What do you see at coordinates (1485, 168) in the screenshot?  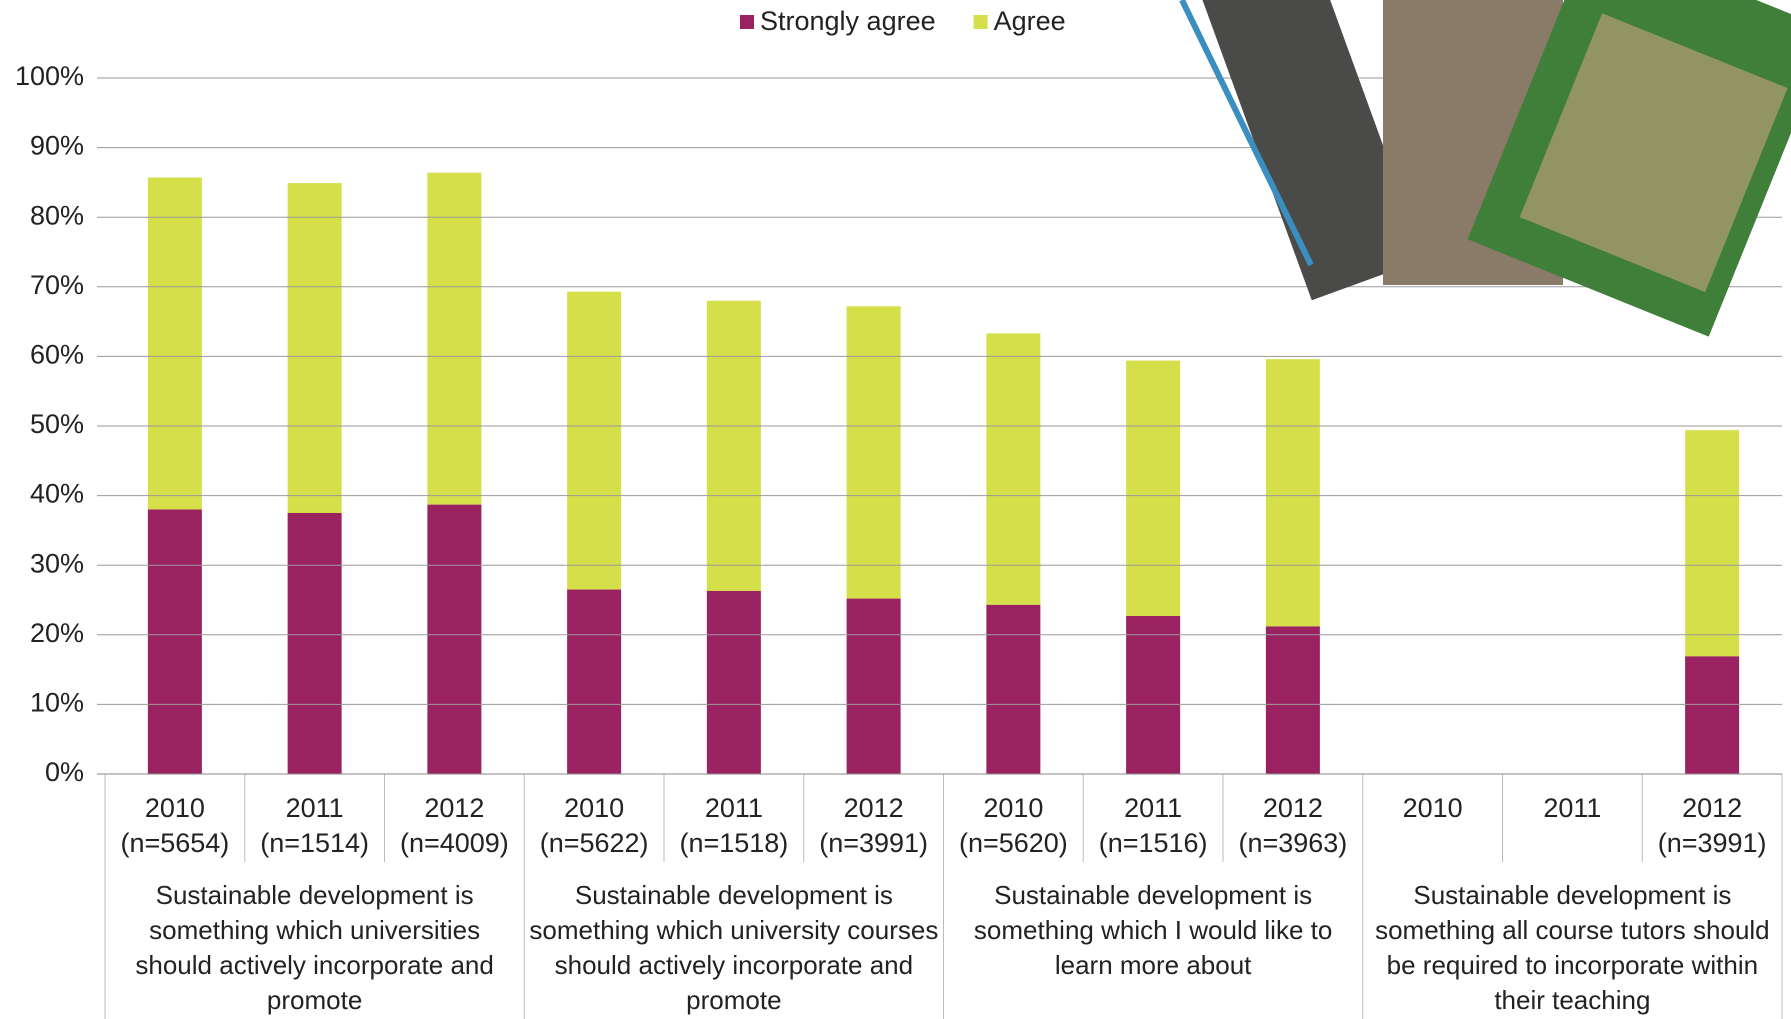 I see `brochure-photos` at bounding box center [1485, 168].